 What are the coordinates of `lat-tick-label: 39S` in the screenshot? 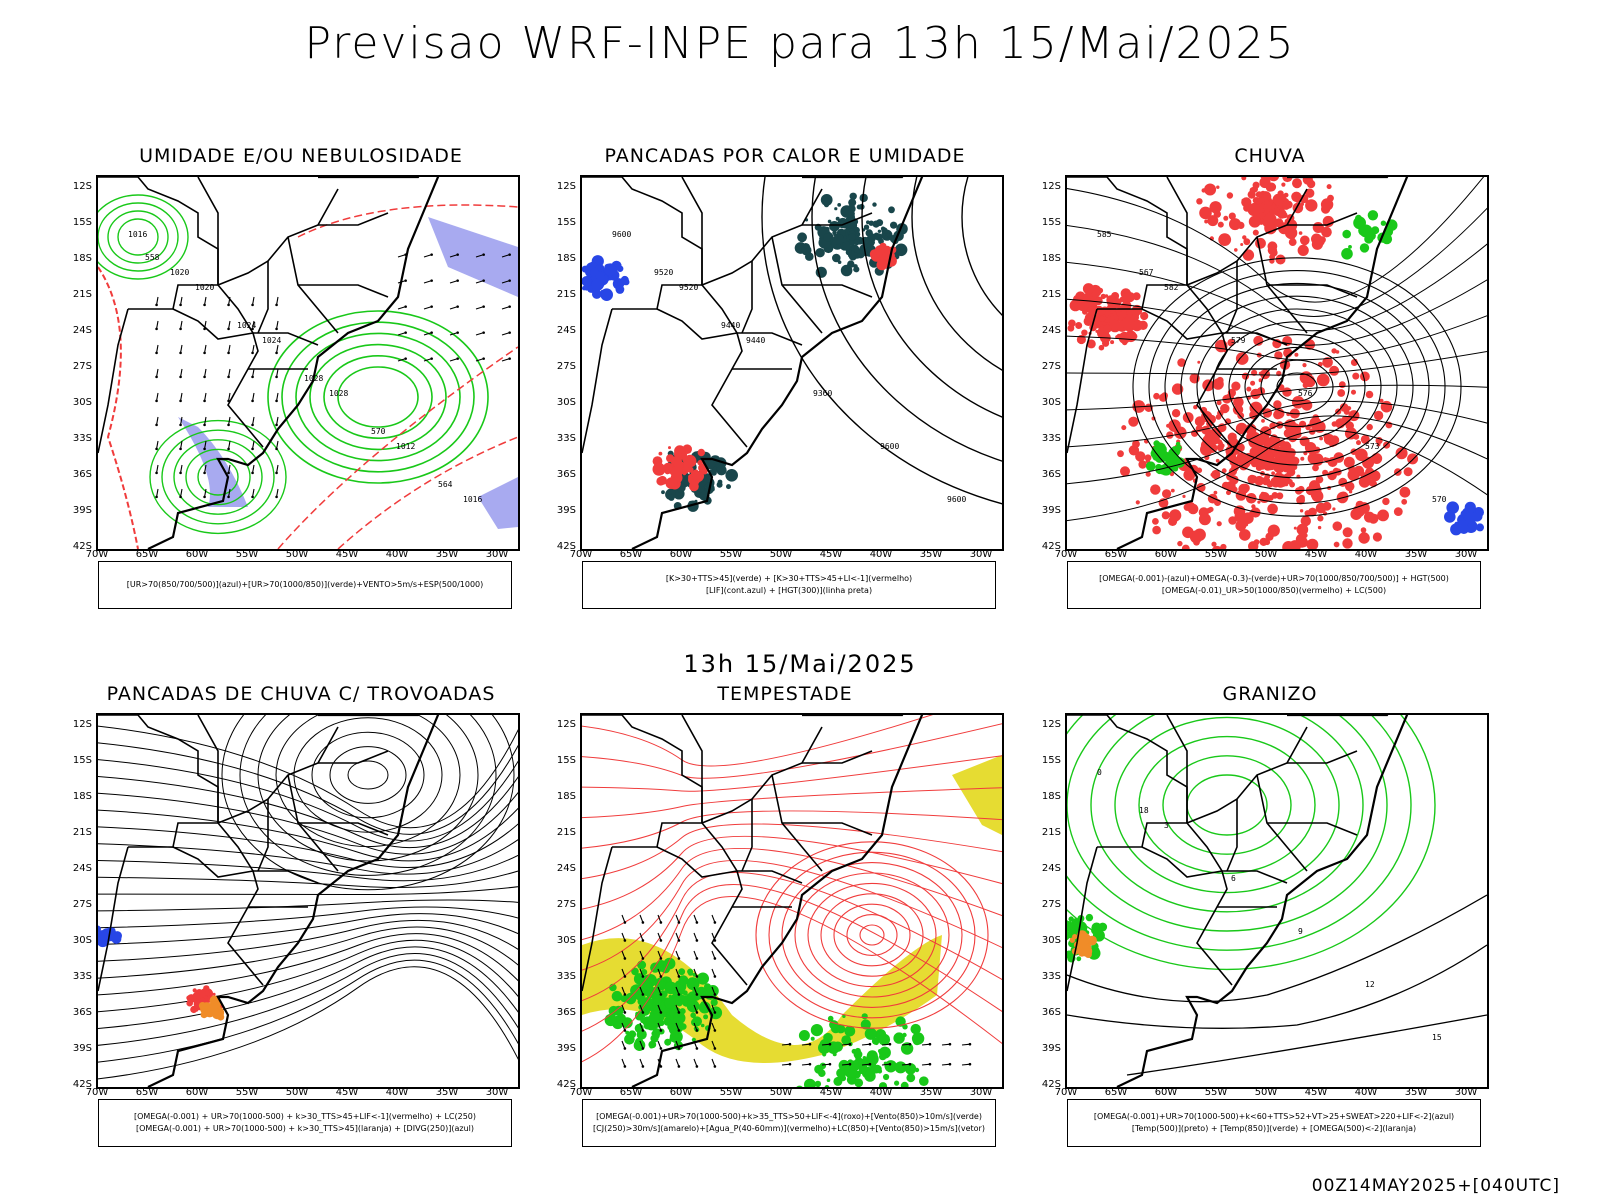 It's located at (563, 1048).